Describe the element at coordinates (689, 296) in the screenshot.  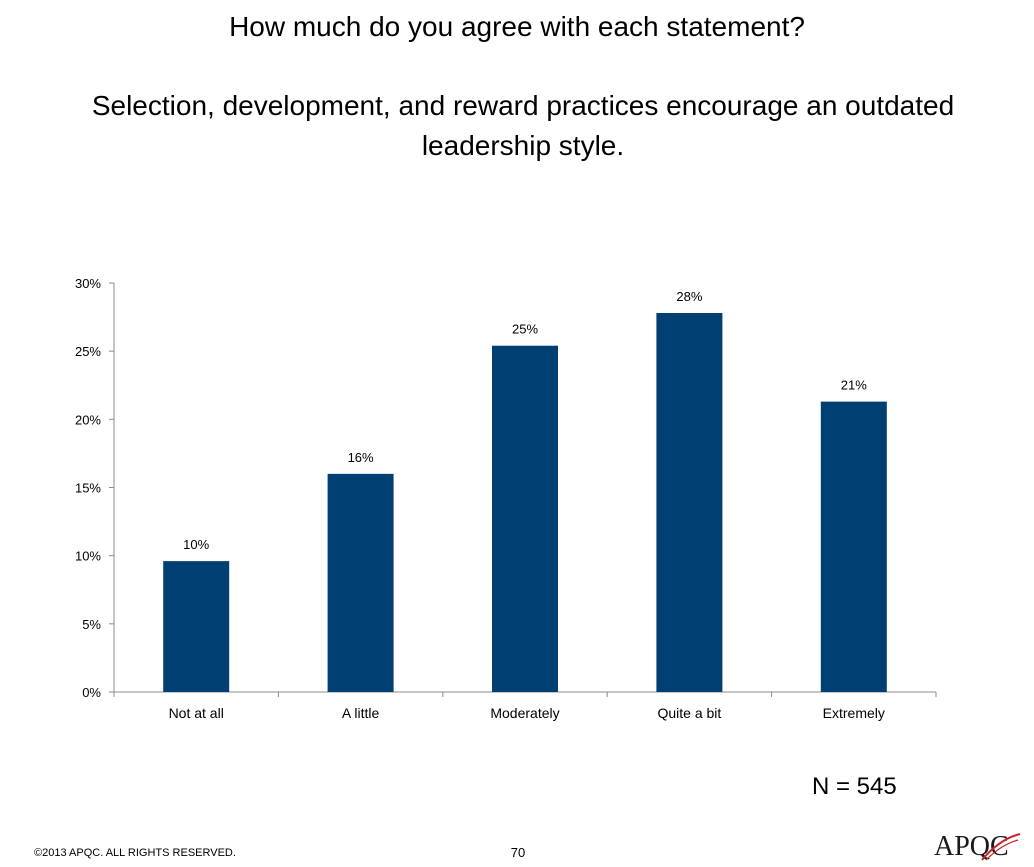
I see `bar-value-label: 28%` at that location.